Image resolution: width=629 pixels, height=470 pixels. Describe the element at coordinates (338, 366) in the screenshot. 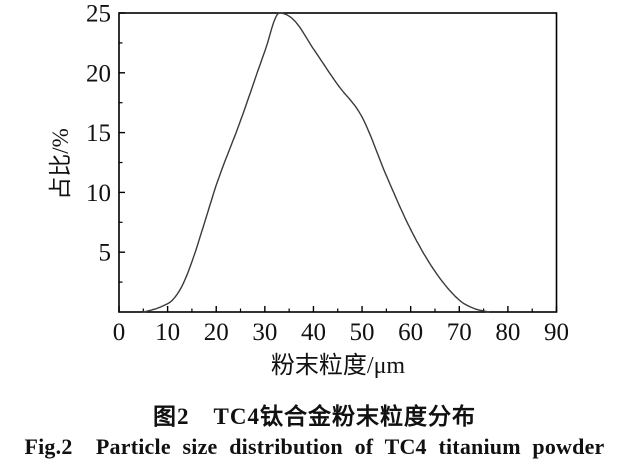

I see `x-axis-label: 粉末粒度/μm` at that location.